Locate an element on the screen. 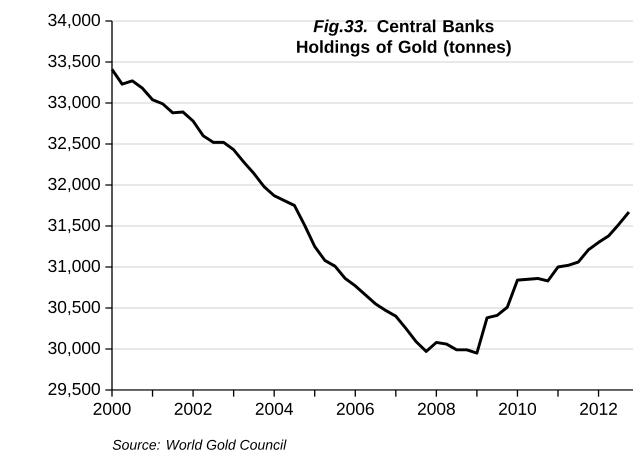 The height and width of the screenshot is (458, 633). y-tick-label: 31,000 is located at coordinates (74, 267).